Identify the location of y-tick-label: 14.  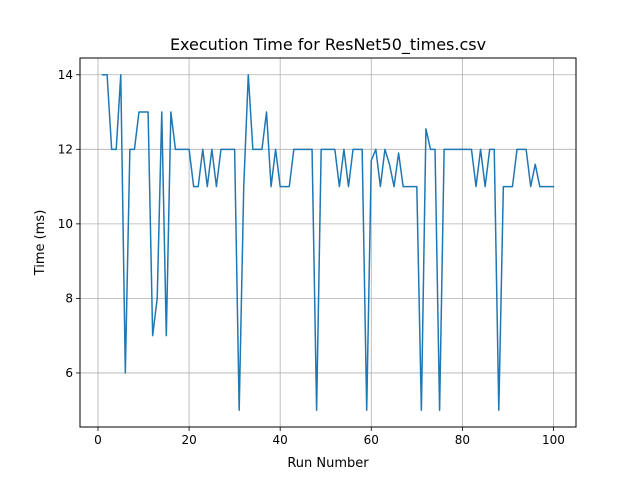
(65, 75).